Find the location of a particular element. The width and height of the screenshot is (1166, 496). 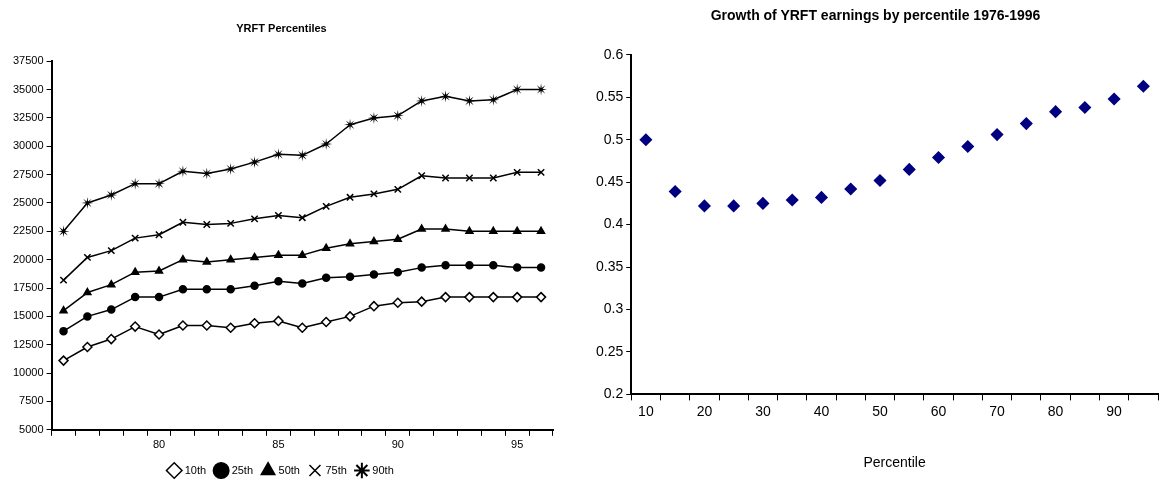

x-tick-label: 40 is located at coordinates (821, 410).